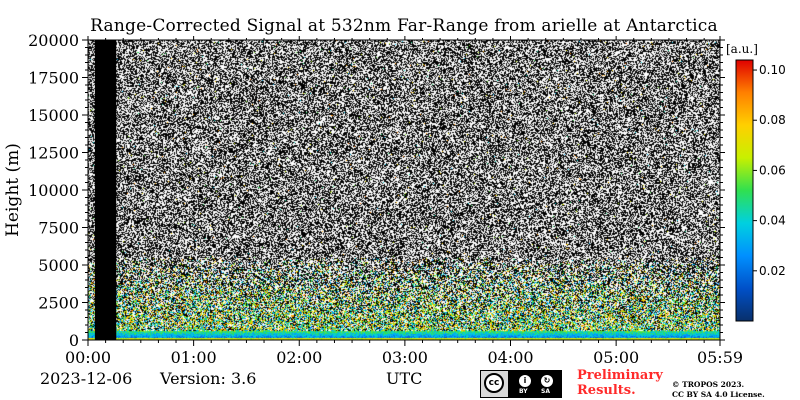 This screenshot has width=800, height=400. What do you see at coordinates (58, 265) in the screenshot?
I see `y-tick-label: 5000` at bounding box center [58, 265].